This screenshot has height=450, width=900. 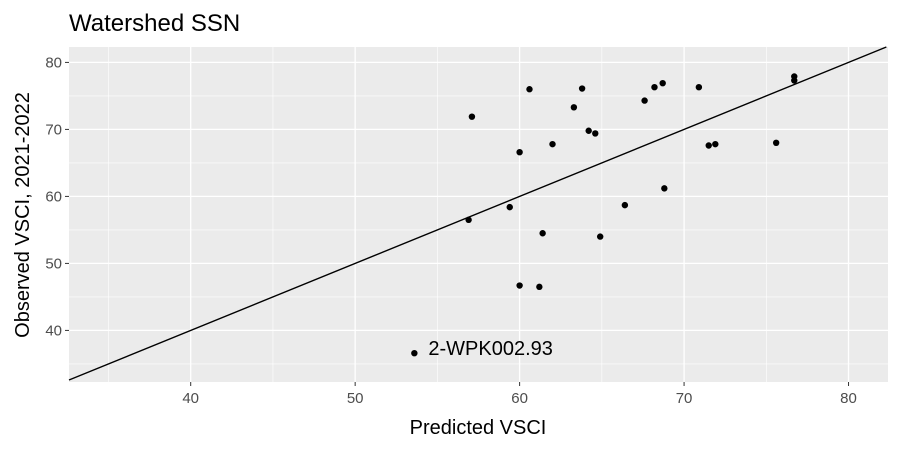 What do you see at coordinates (684, 398) in the screenshot?
I see `x-tick-label: 70` at bounding box center [684, 398].